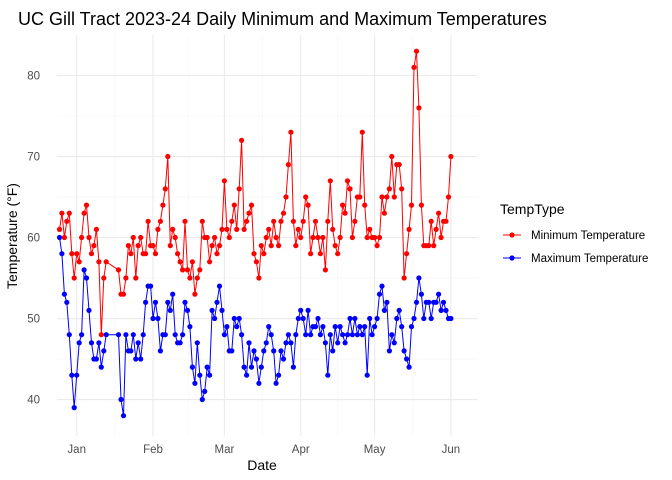  What do you see at coordinates (512, 258) in the screenshot?
I see `legend-key-point-maximum` at bounding box center [512, 258].